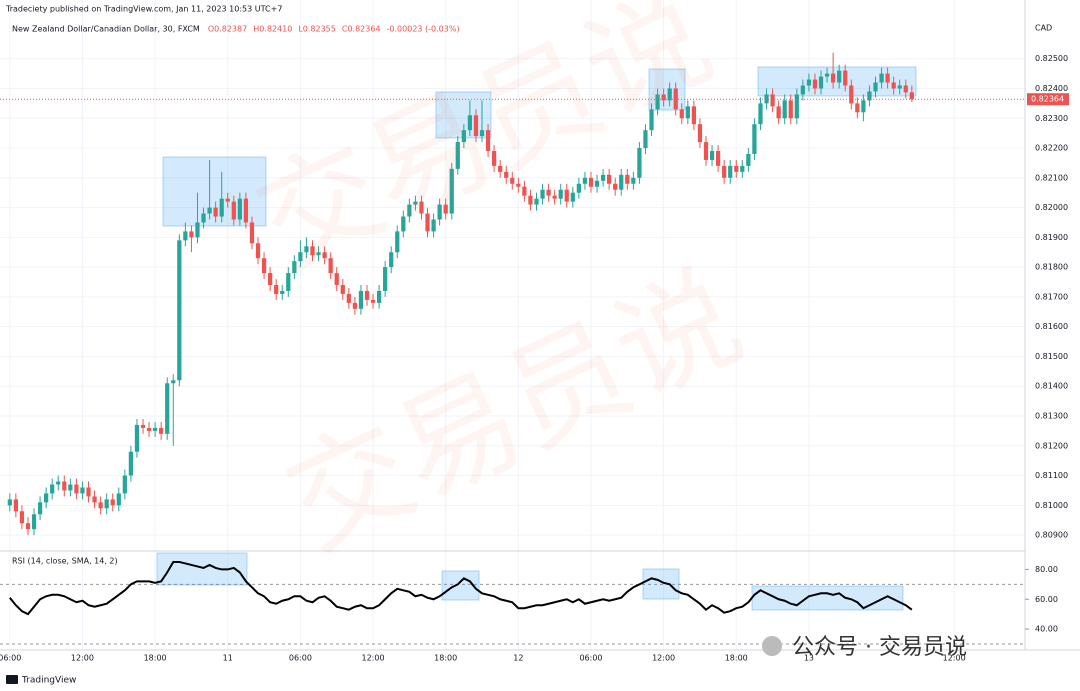  I want to click on y-tick-label: 0.81300, so click(1051, 416).